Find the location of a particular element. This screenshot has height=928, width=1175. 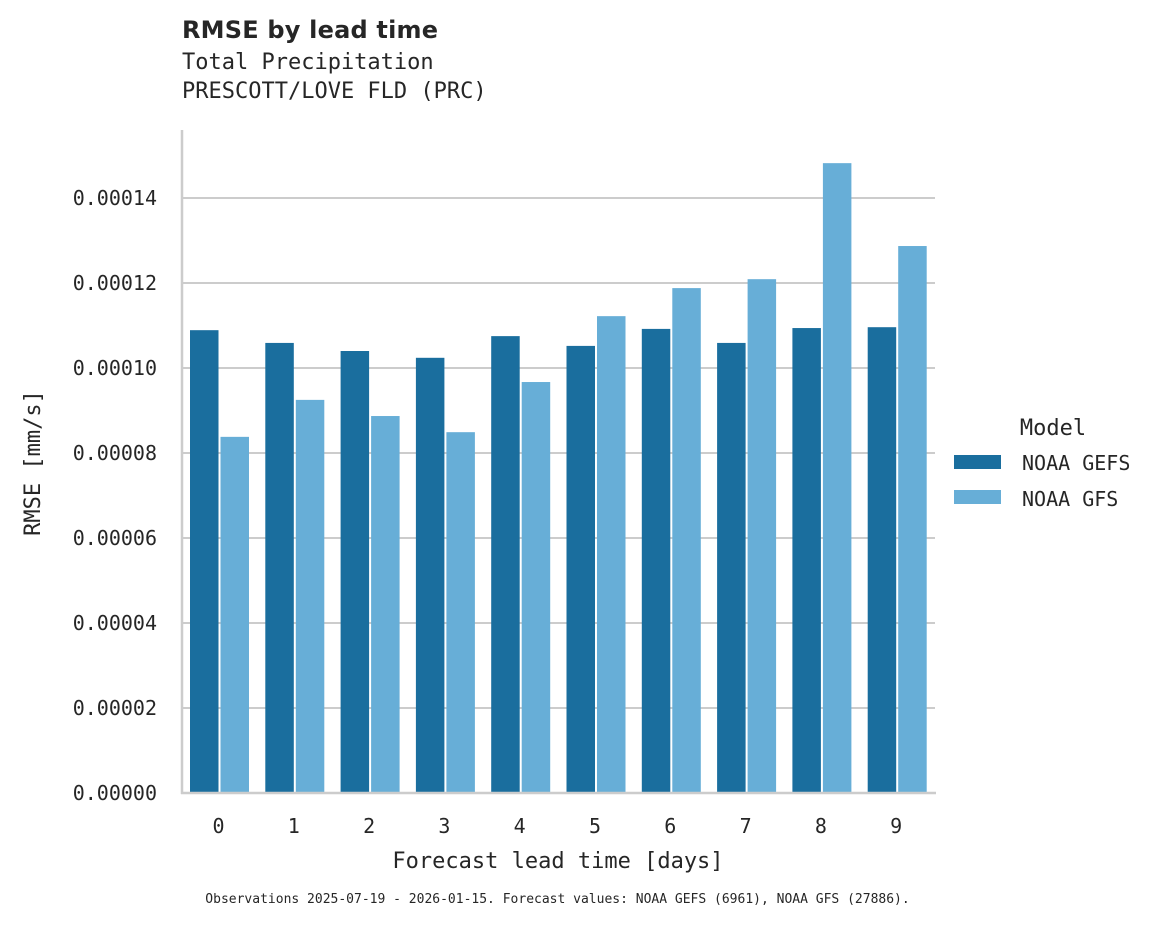

x-tick-label: 6 is located at coordinates (670, 826).